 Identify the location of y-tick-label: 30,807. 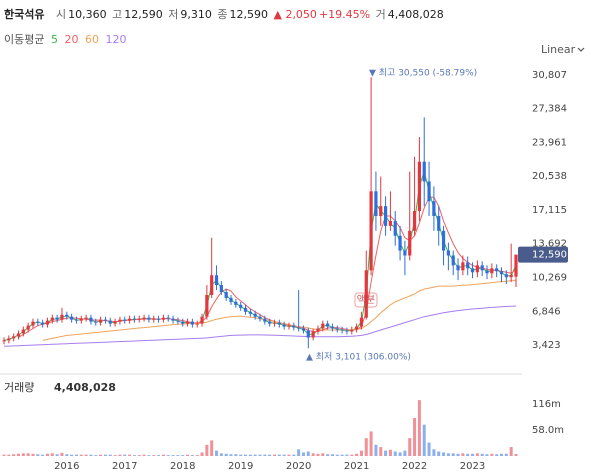
(549, 75).